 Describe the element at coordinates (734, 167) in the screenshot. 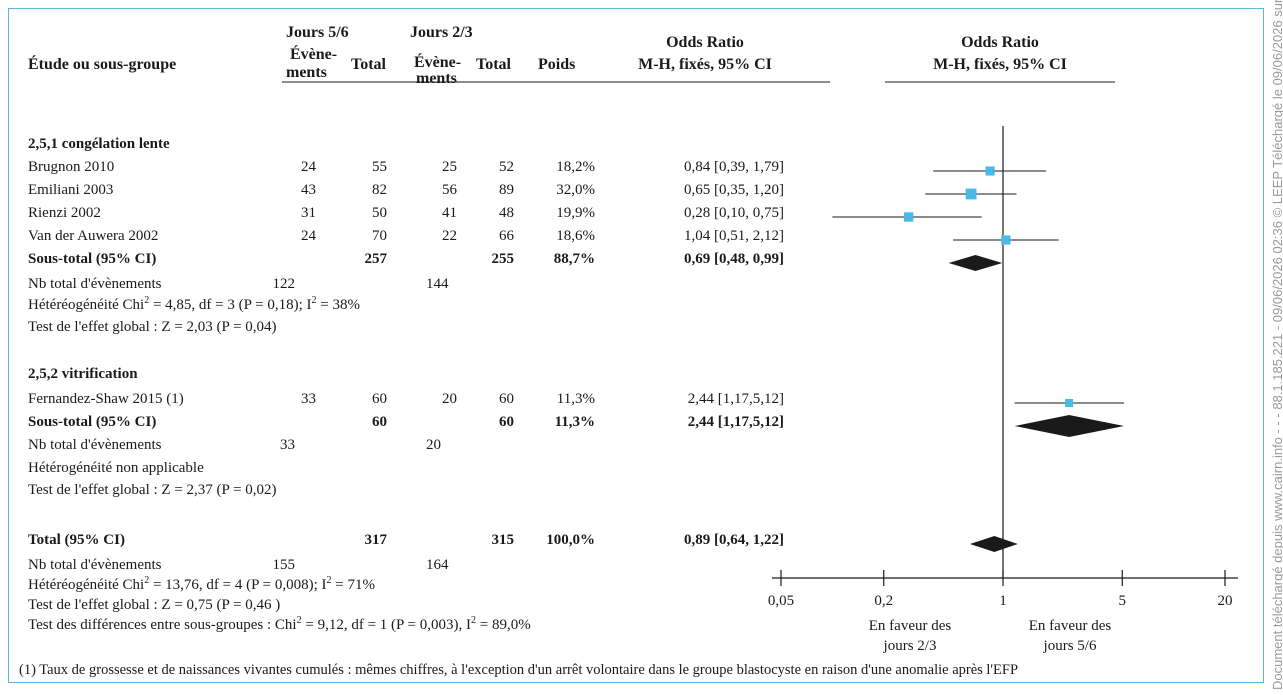

I see `or-ci: 0,84 [0,39, 1,79]` at that location.